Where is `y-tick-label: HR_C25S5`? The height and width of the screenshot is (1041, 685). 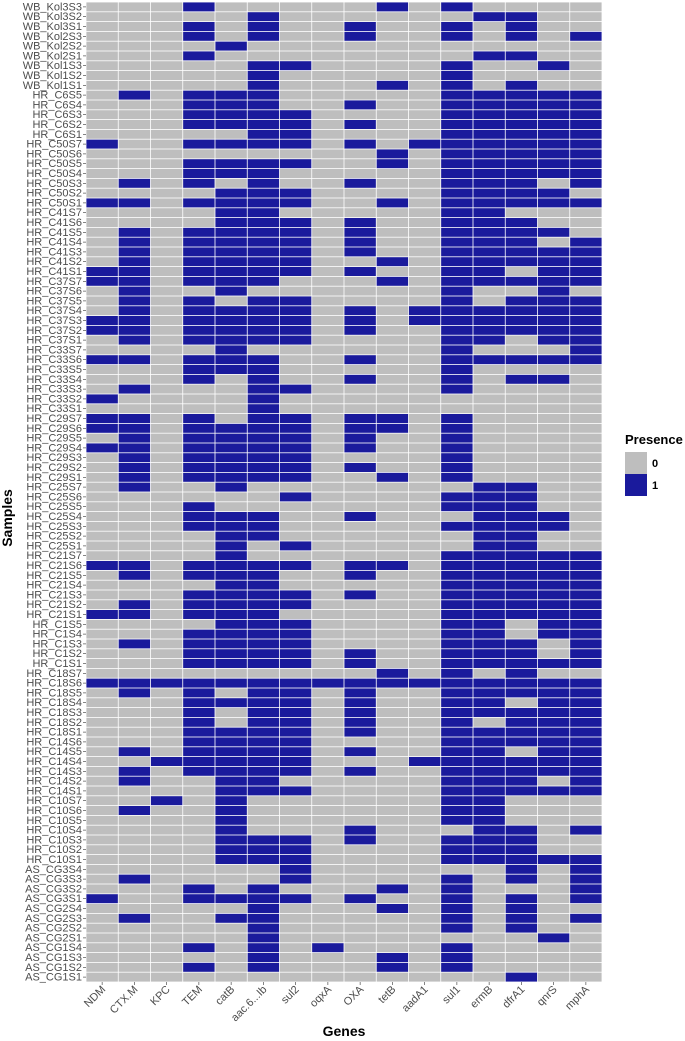 y-tick-label: HR_C25S5 is located at coordinates (54, 507).